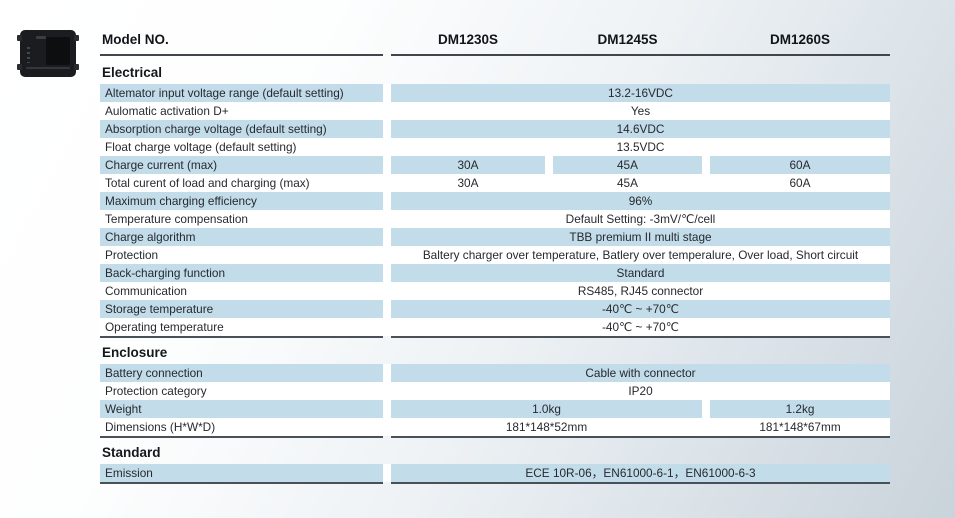 This screenshot has width=955, height=518. I want to click on spec-value: IP20, so click(640, 391).